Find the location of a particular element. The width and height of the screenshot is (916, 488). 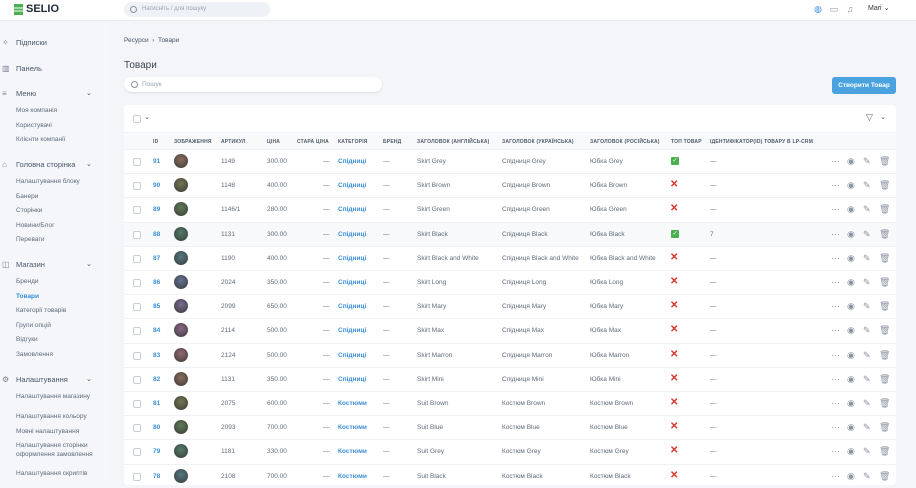

sidebar-item: Новини/Блог is located at coordinates (35, 225).